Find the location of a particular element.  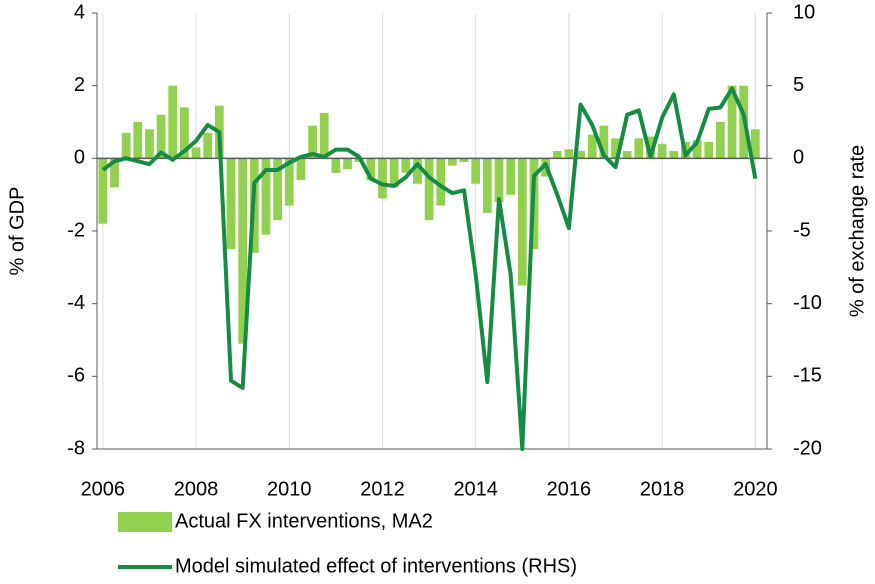

y2-tick-label: -15 is located at coordinates (807, 376).